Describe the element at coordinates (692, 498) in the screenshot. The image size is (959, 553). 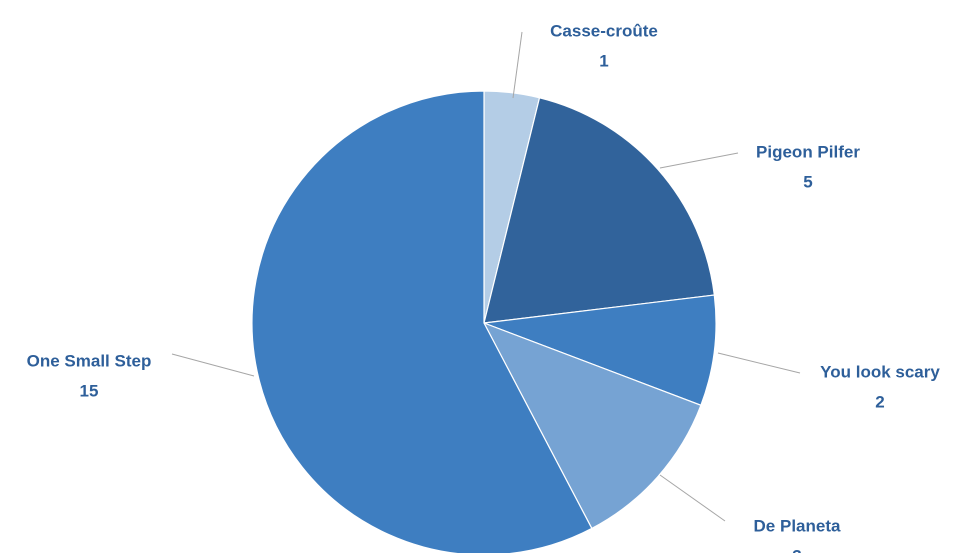
I see `leader-line-de-planeta` at that location.